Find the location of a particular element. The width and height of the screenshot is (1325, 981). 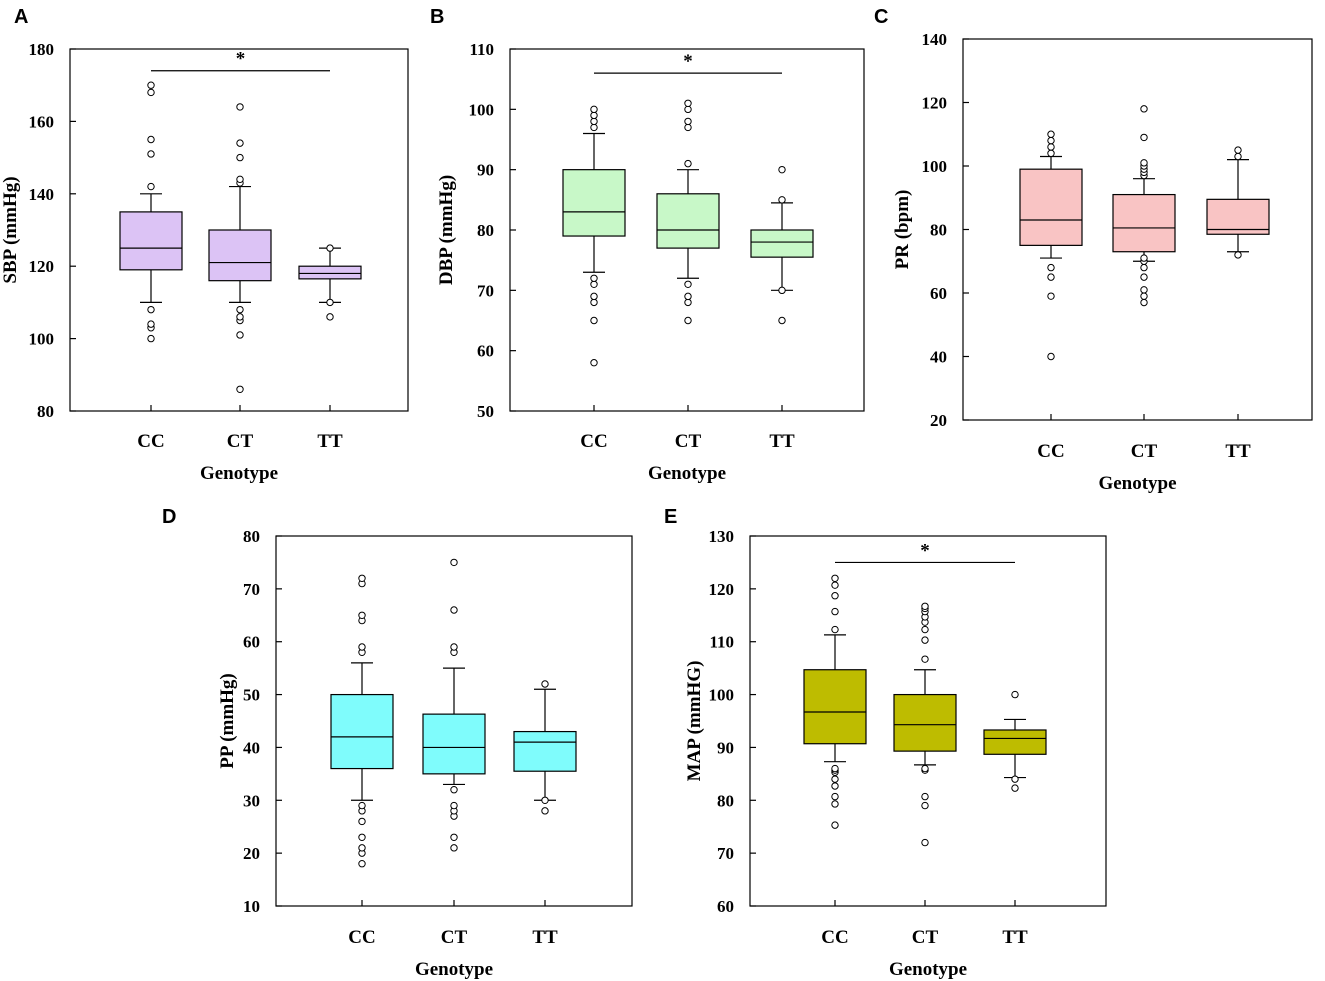

box-ct is located at coordinates (454, 705).